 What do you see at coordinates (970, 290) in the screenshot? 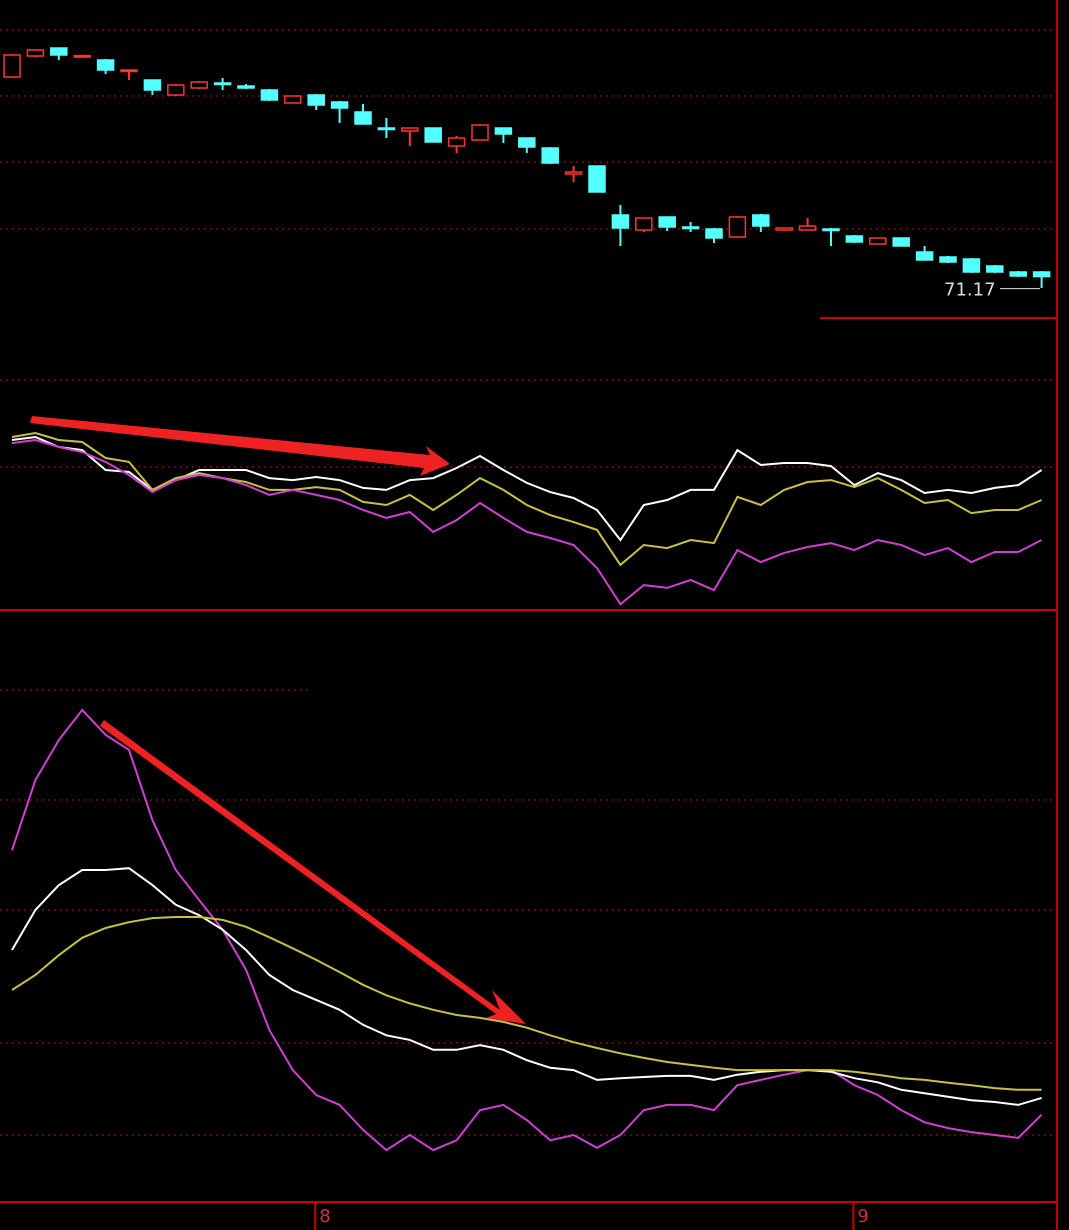
I see `last-price-label: 71.17` at bounding box center [970, 290].